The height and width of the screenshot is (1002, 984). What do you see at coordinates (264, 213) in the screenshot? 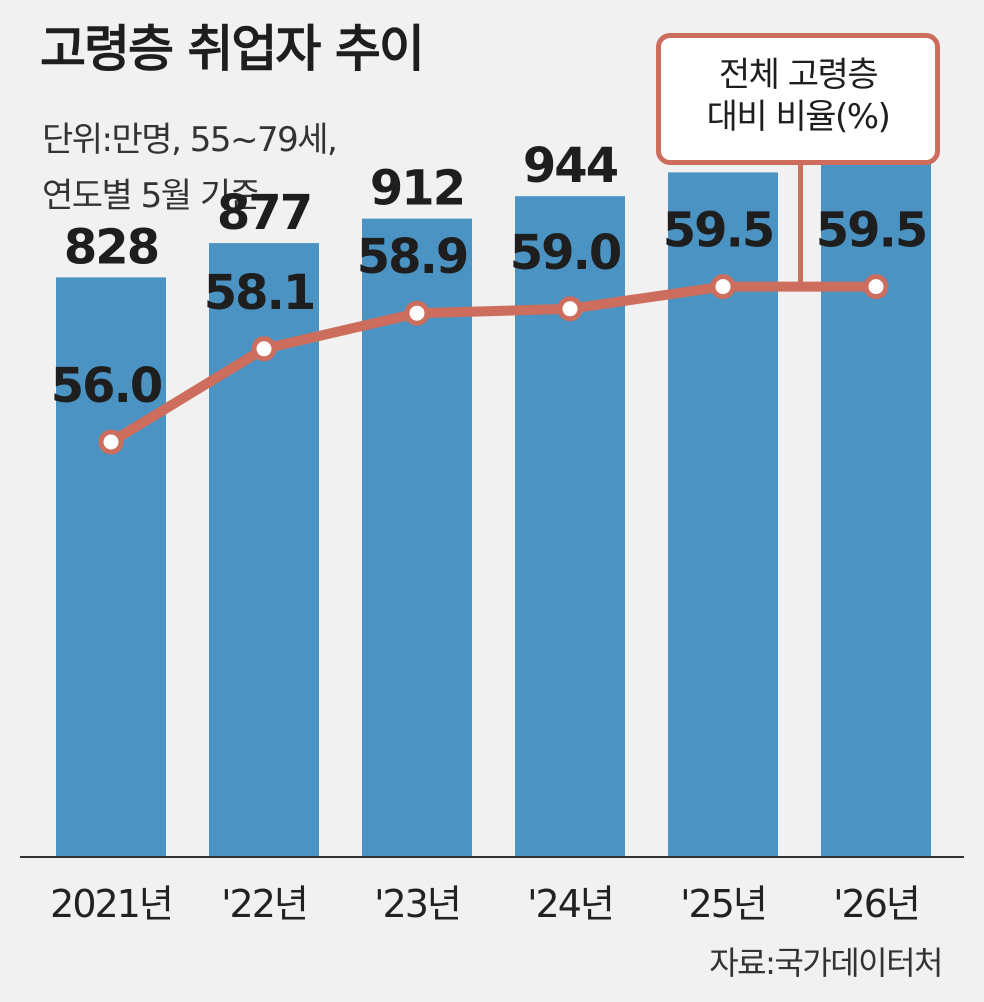
I see `bar-value-label-1: 877` at bounding box center [264, 213].